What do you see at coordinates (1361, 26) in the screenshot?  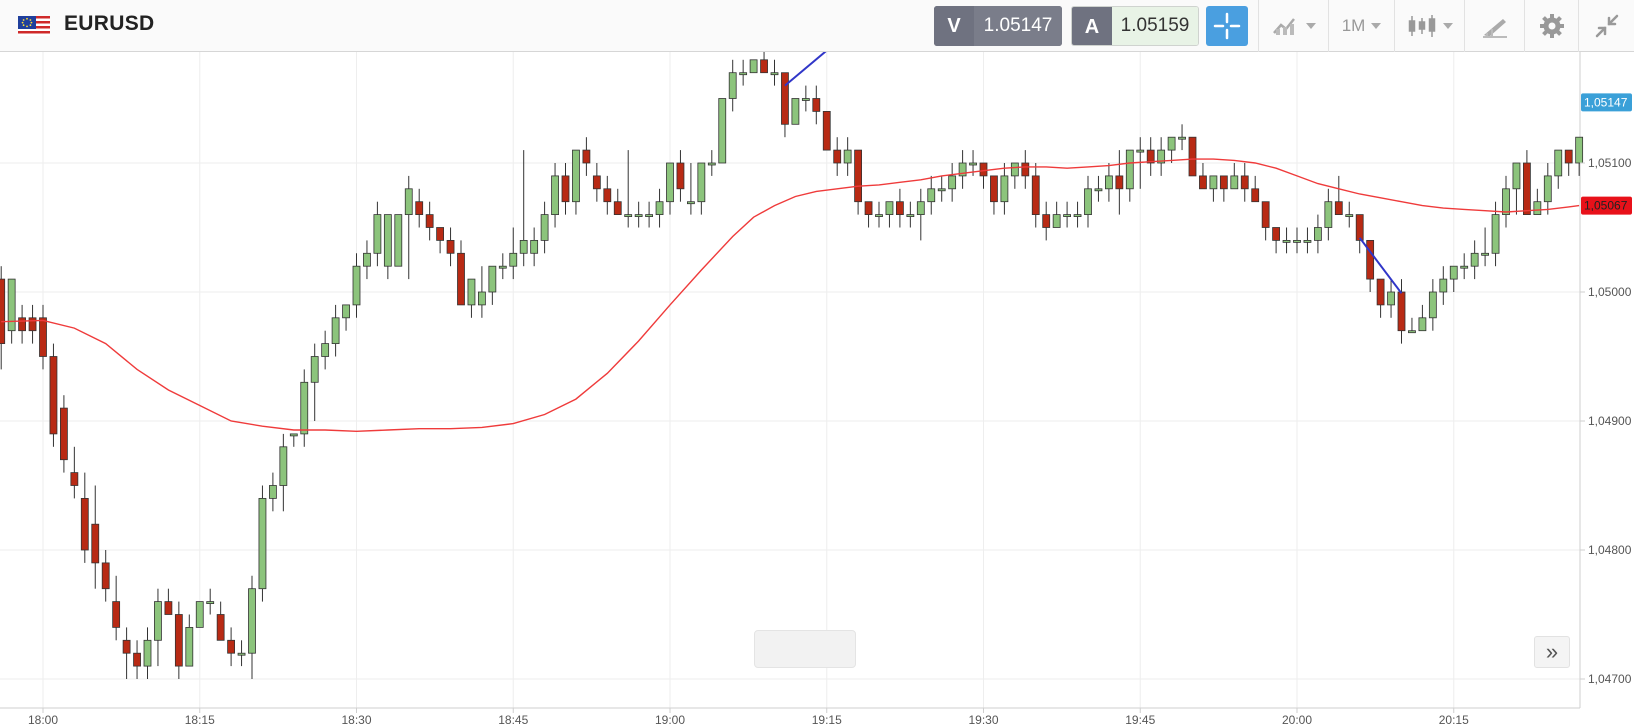 I see `interval-dropdown: 1M` at bounding box center [1361, 26].